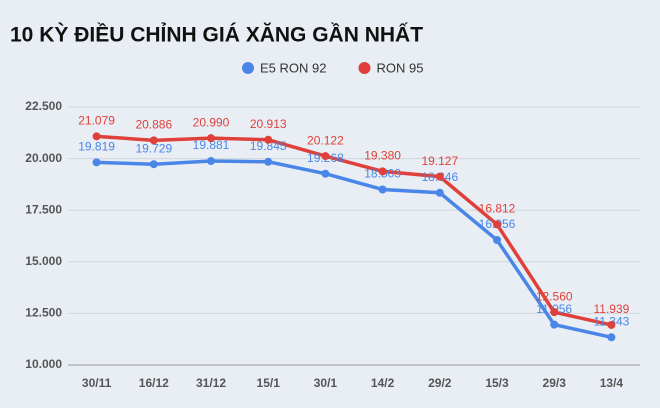  Describe the element at coordinates (153, 148) in the screenshot. I see `data-label: 19.729` at that location.